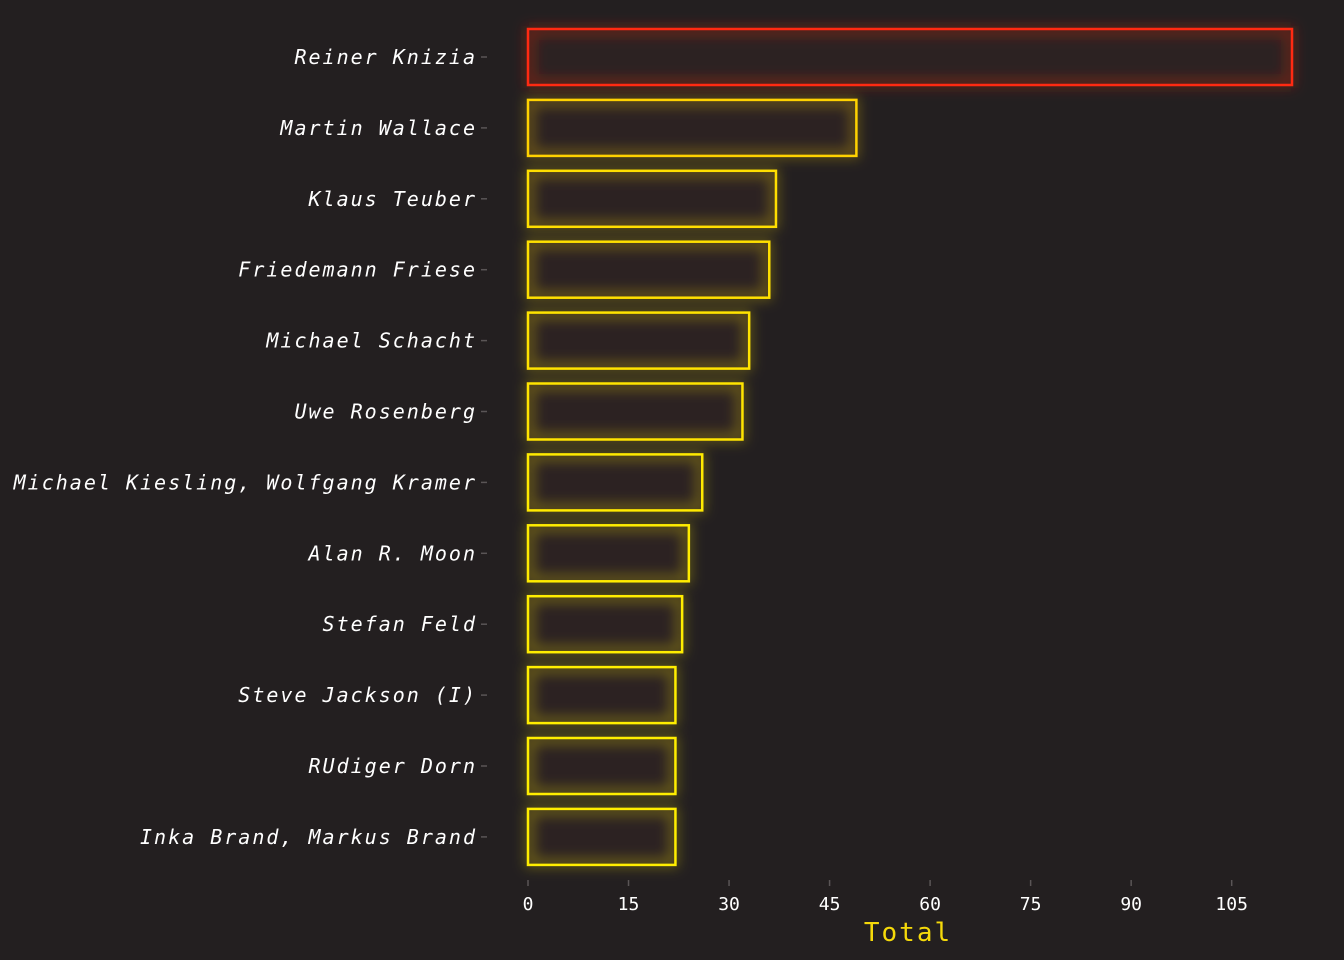 Image resolution: width=1344 pixels, height=960 pixels. What do you see at coordinates (729, 904) in the screenshot?
I see `x-tick-label: 30` at bounding box center [729, 904].